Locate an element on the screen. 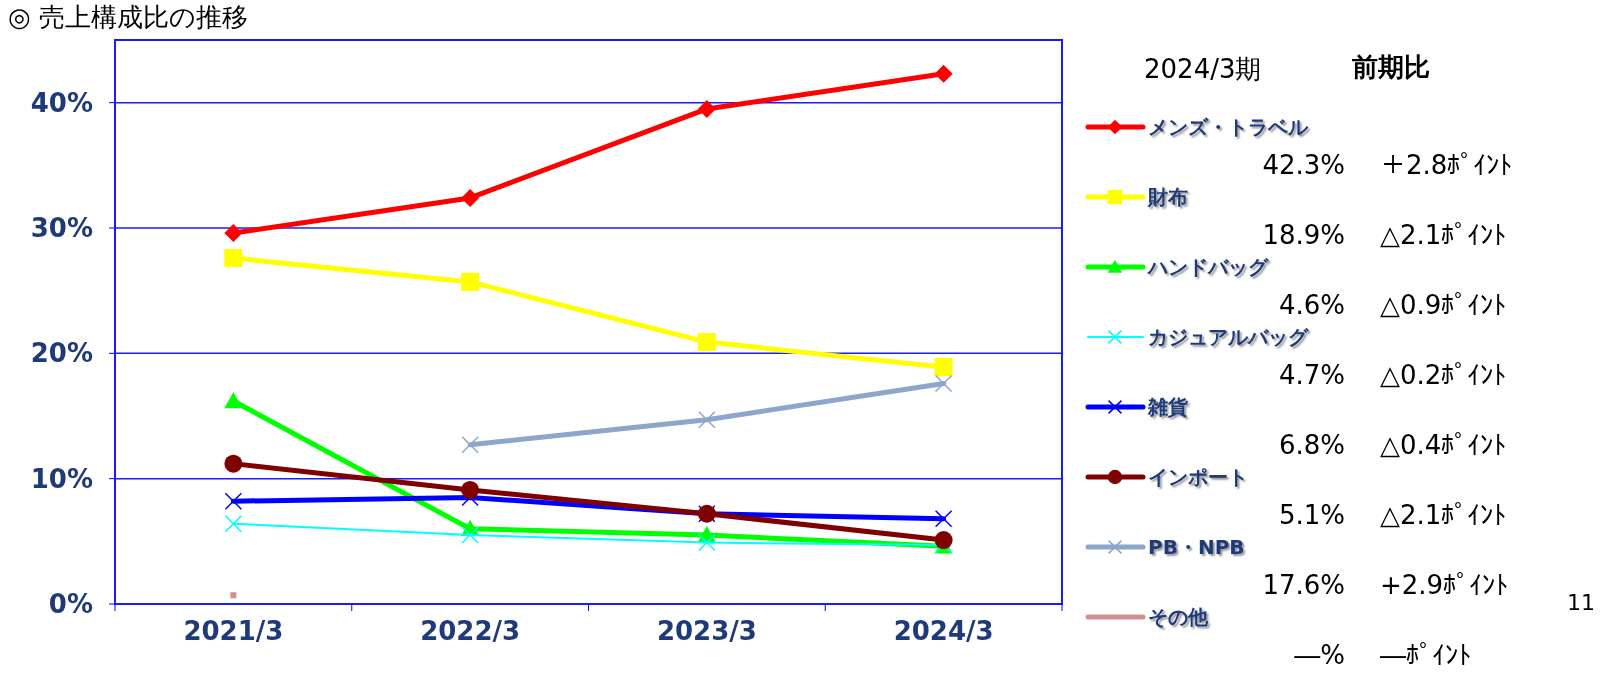  legend-label: その他 is located at coordinates (1178, 617).